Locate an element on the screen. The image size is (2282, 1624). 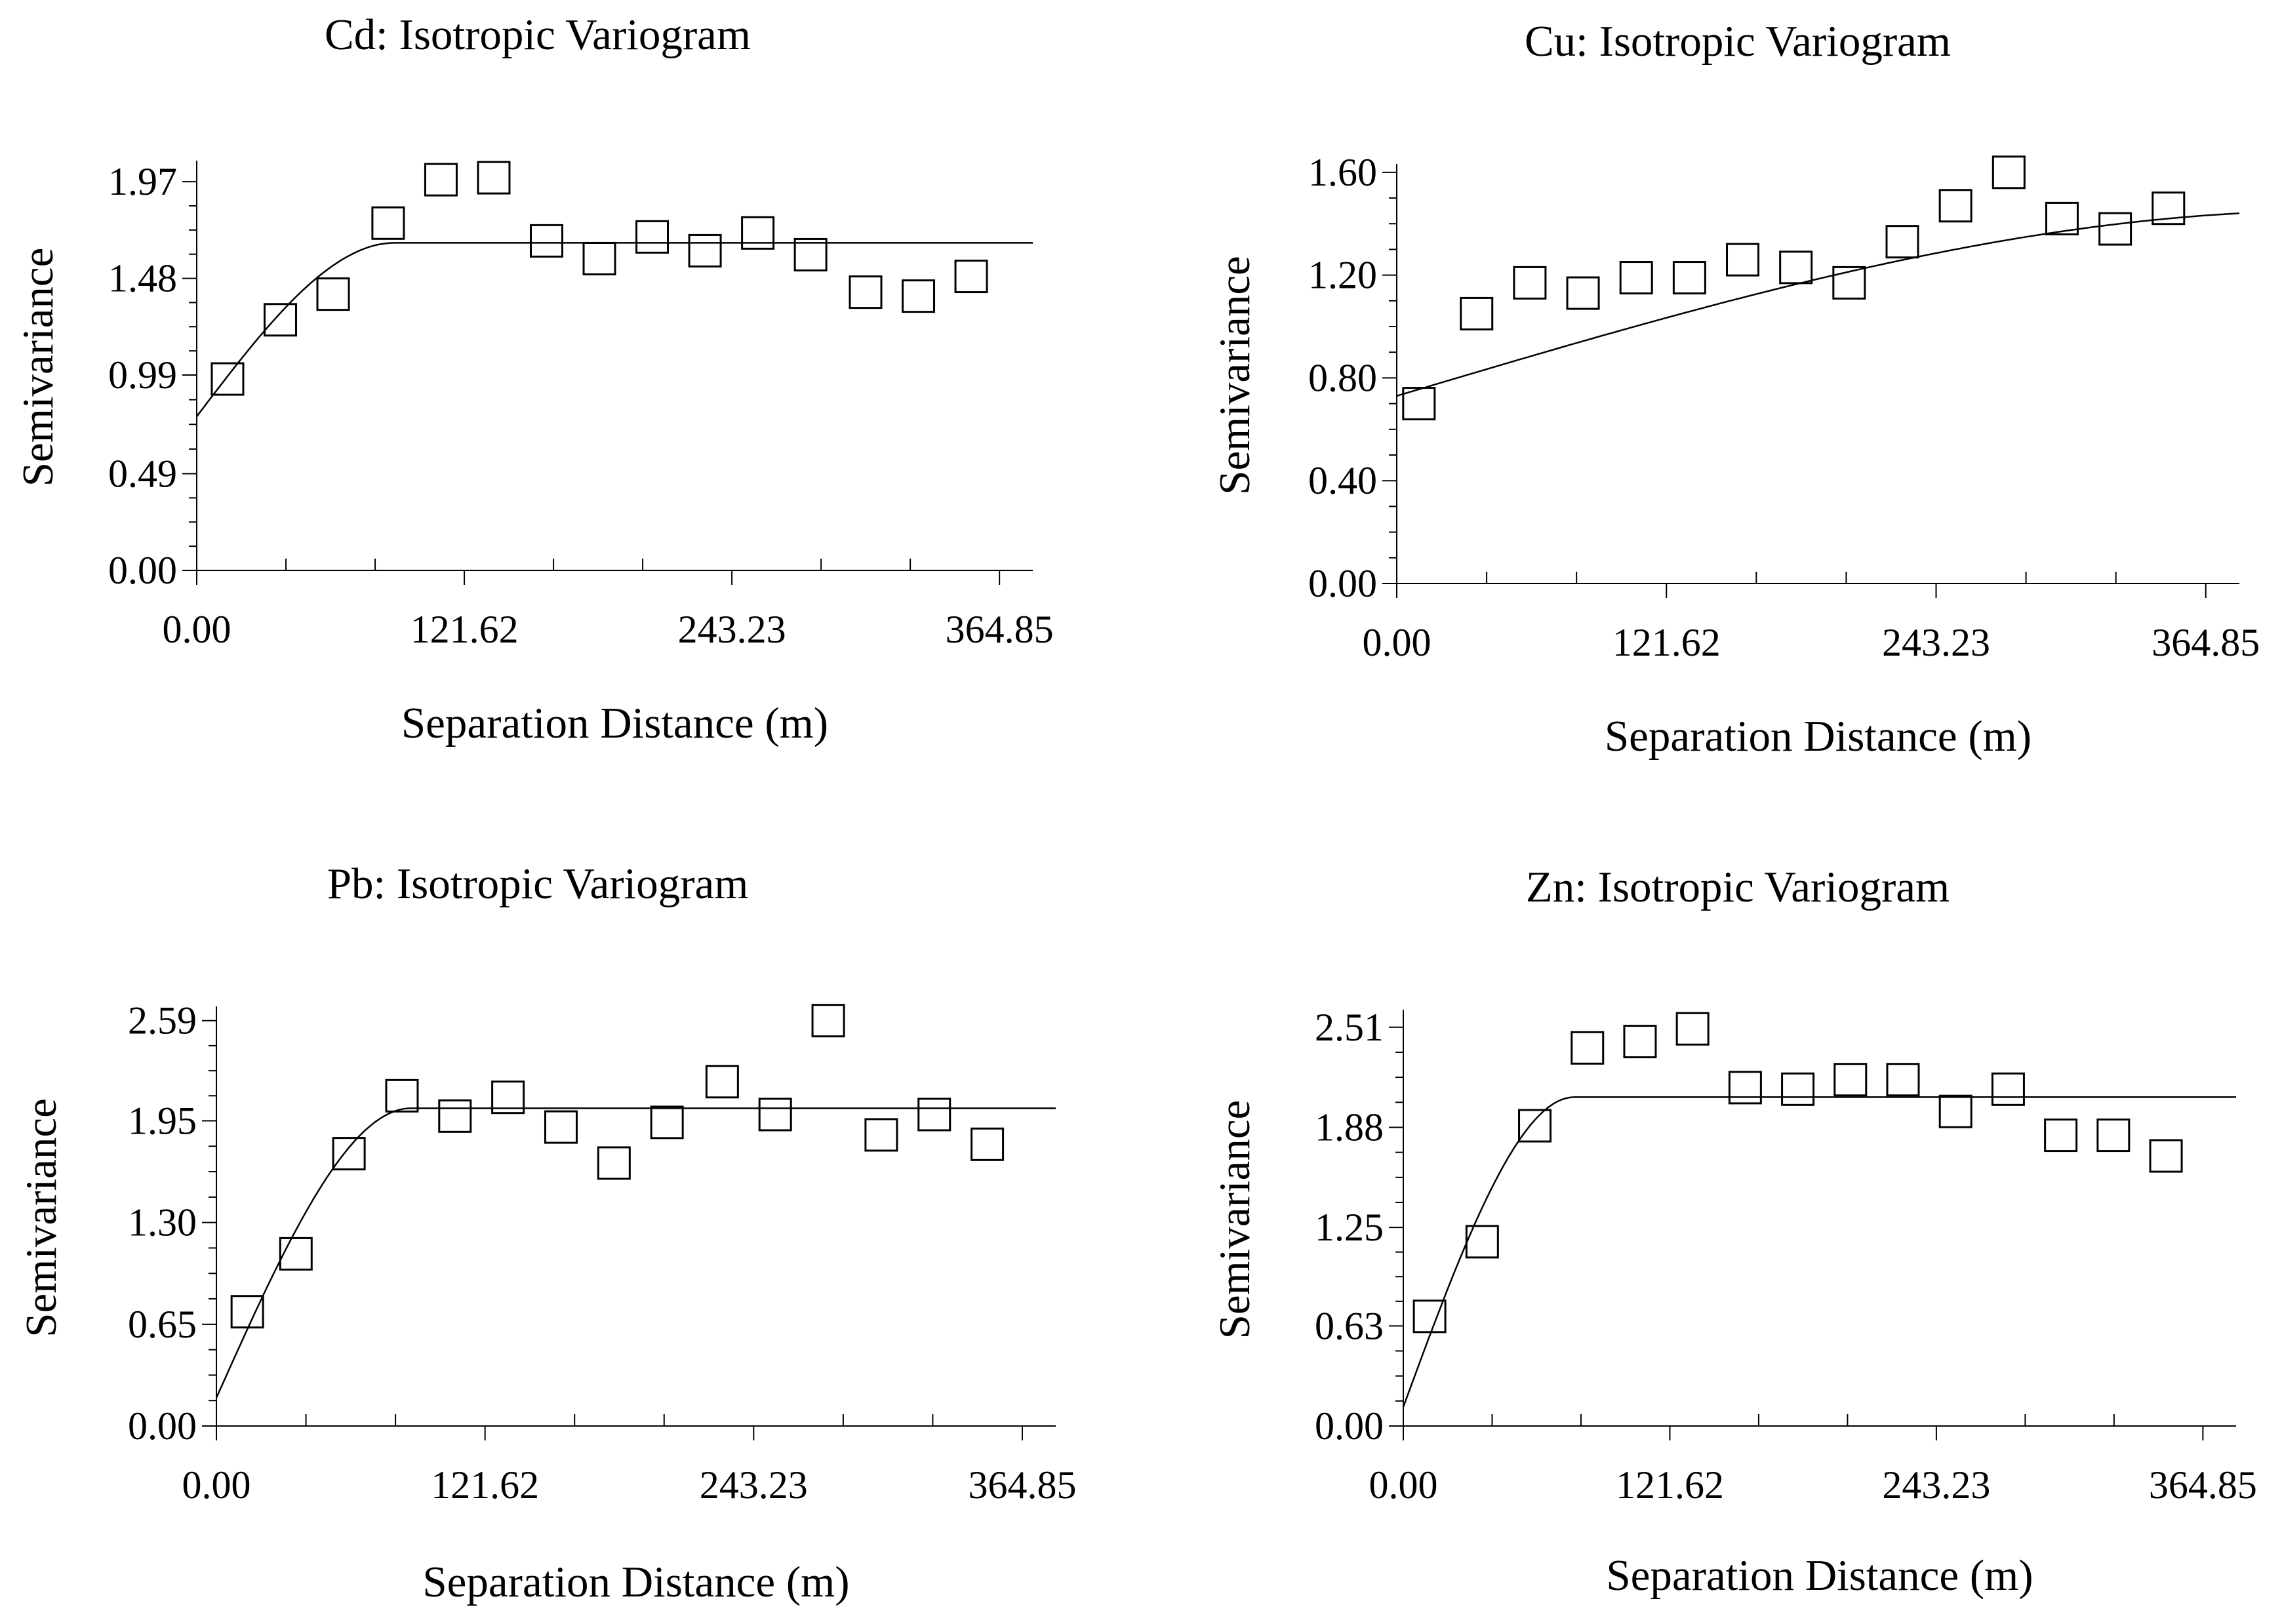
zn-x-tick-label: 121.62 is located at coordinates (1670, 1485).